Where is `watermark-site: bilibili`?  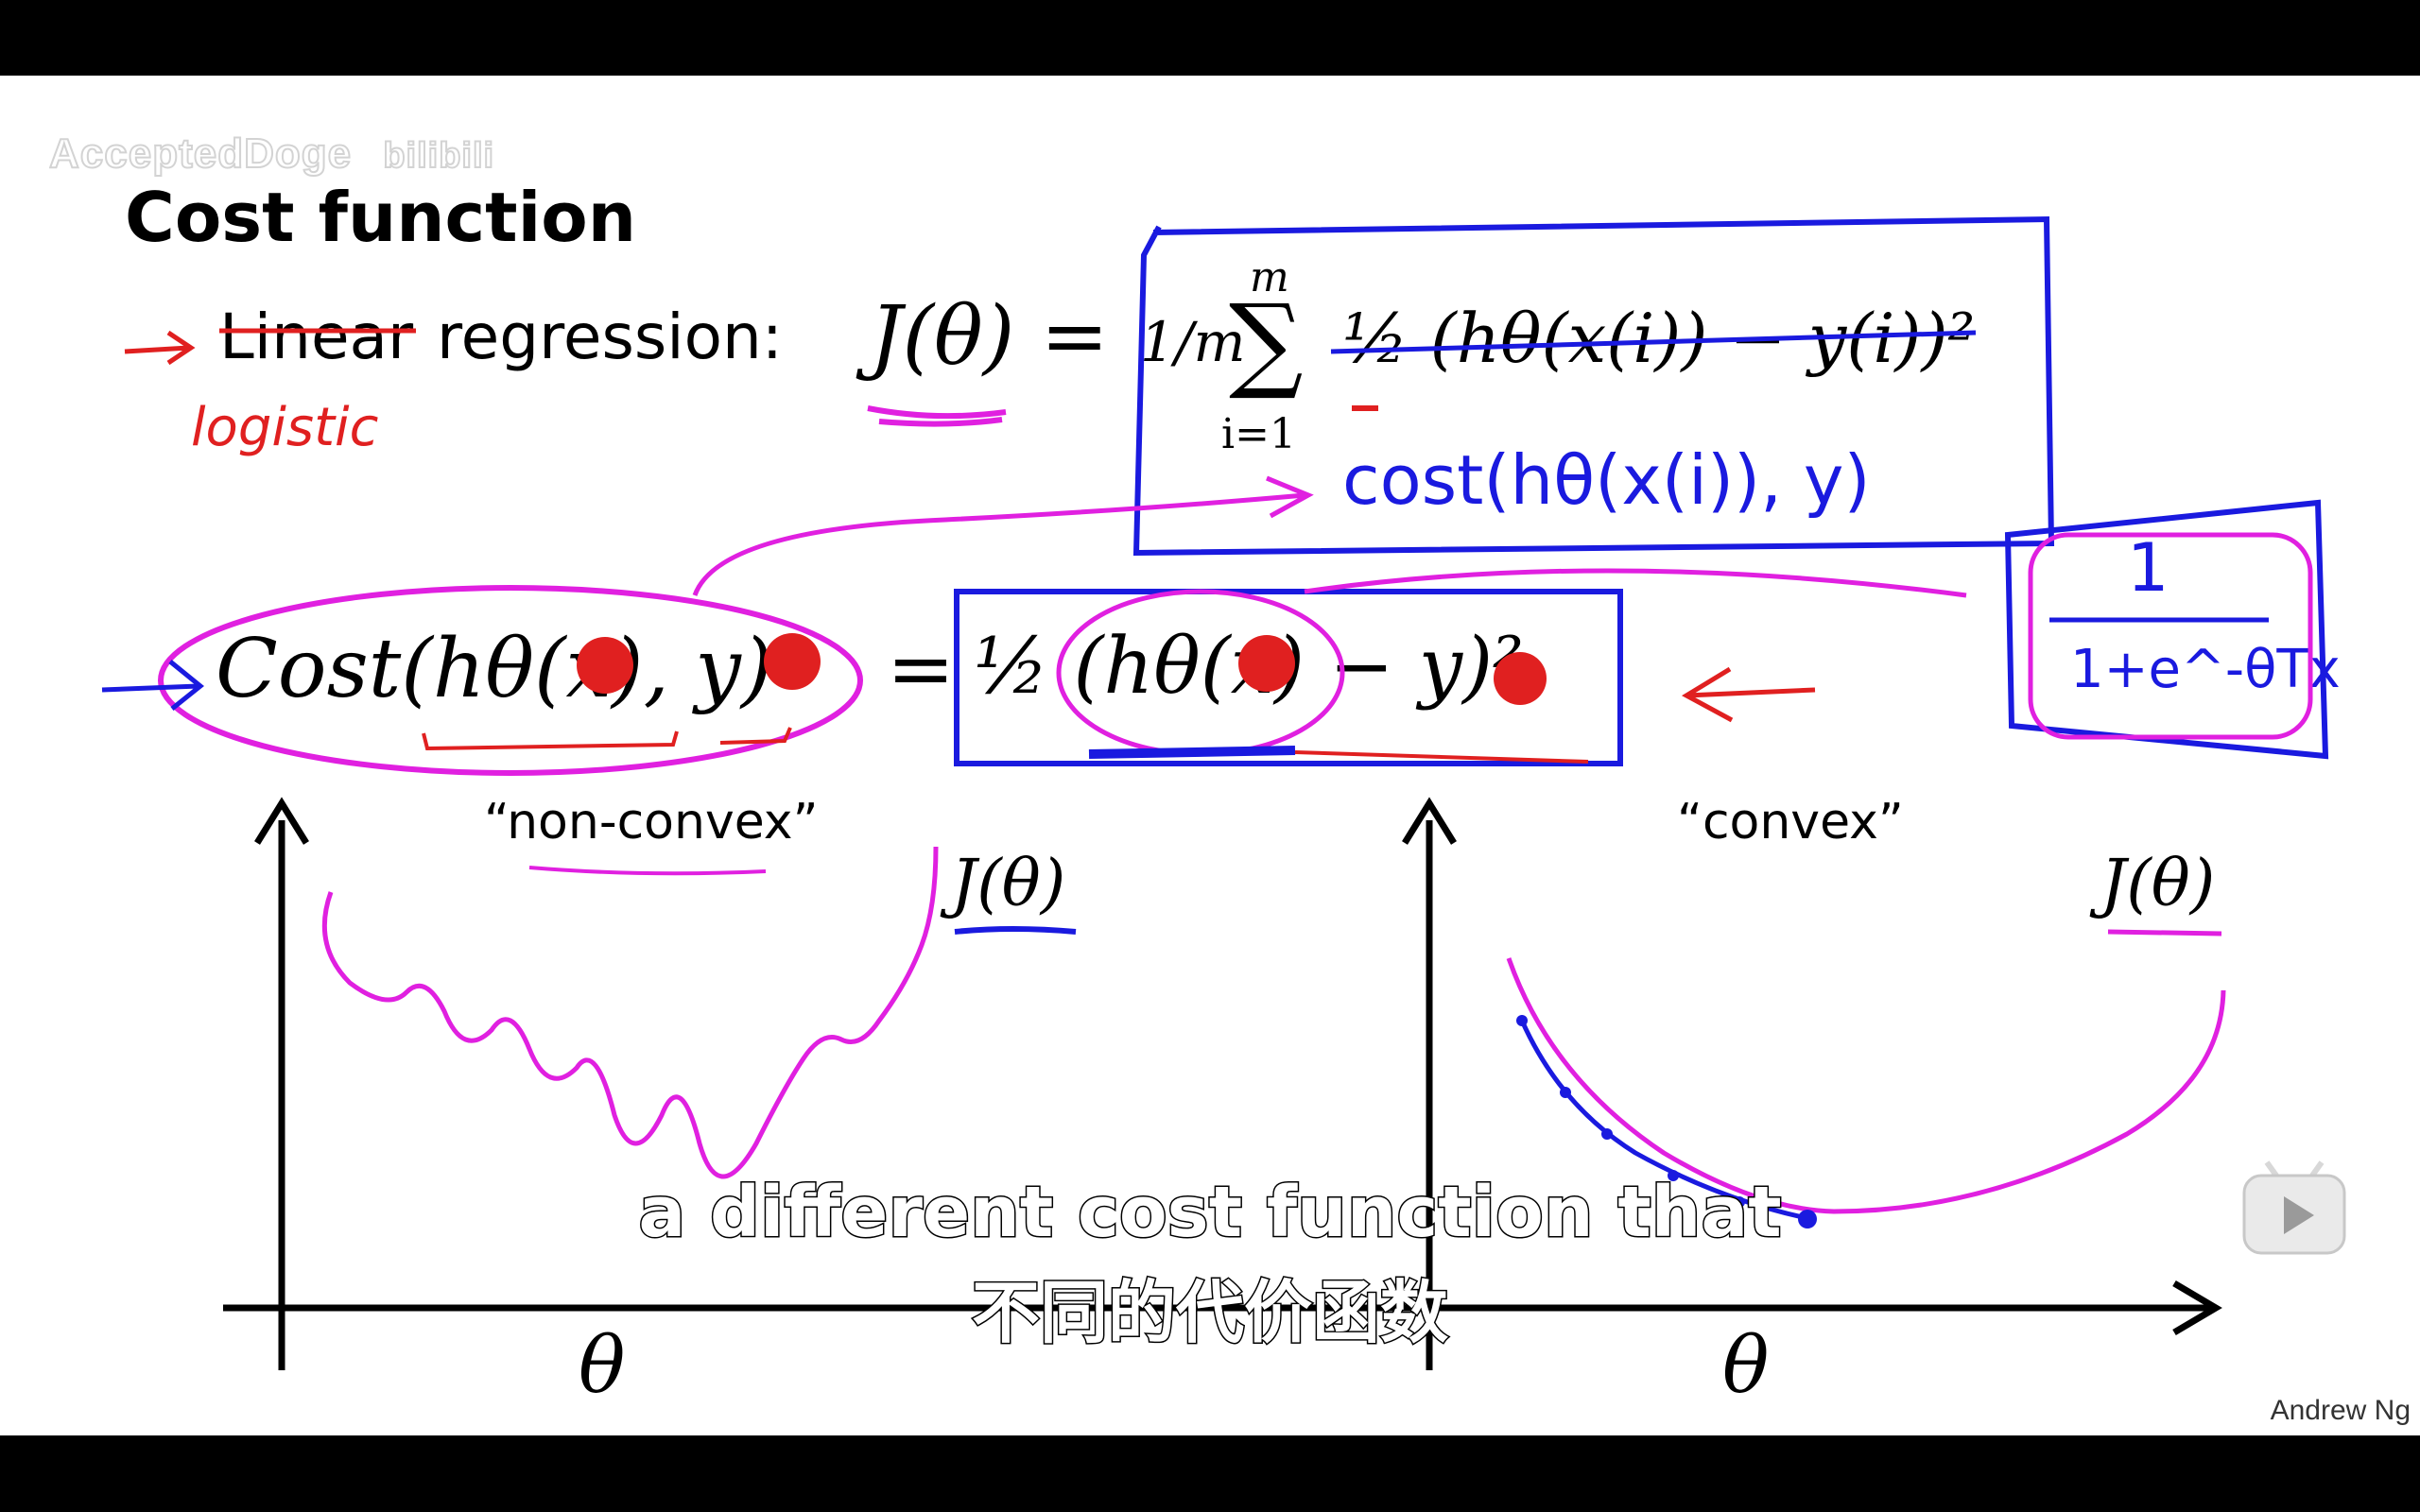
watermark-site: bilibili is located at coordinates (439, 156).